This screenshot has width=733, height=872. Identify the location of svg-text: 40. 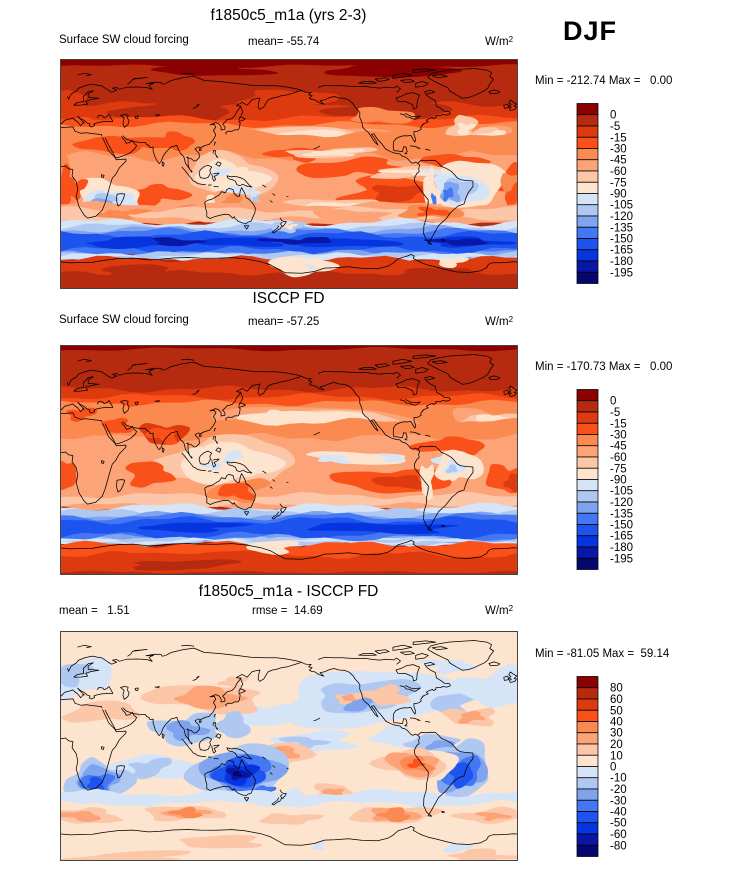
(616, 723).